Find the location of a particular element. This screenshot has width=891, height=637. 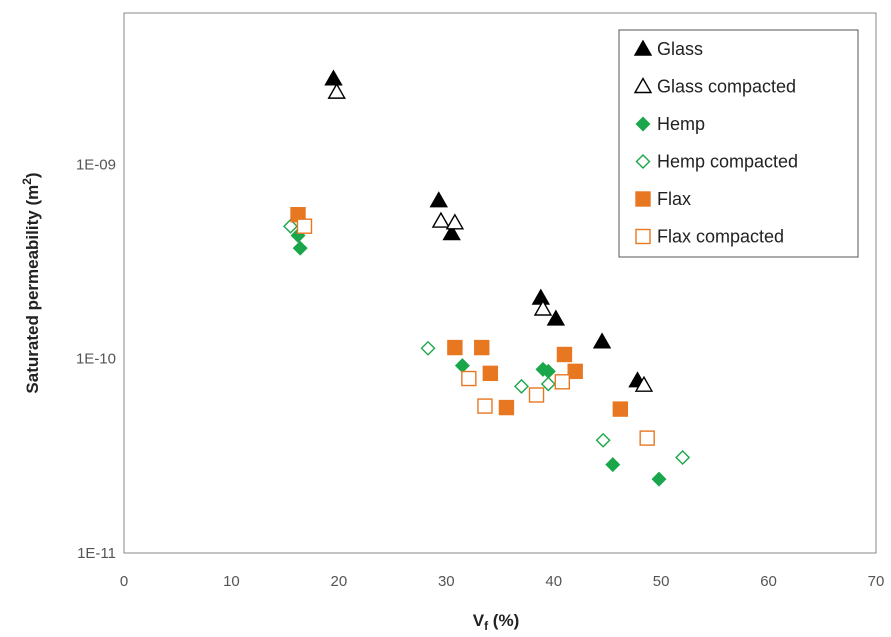

legend-label: Flax is located at coordinates (674, 199).